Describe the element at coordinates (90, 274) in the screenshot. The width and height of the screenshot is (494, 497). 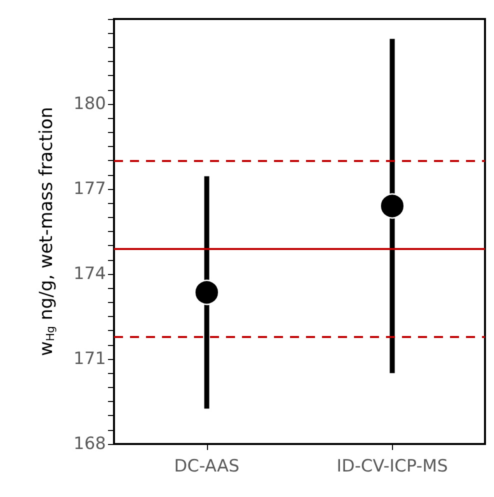
I see `y-tick-label: 174` at that location.